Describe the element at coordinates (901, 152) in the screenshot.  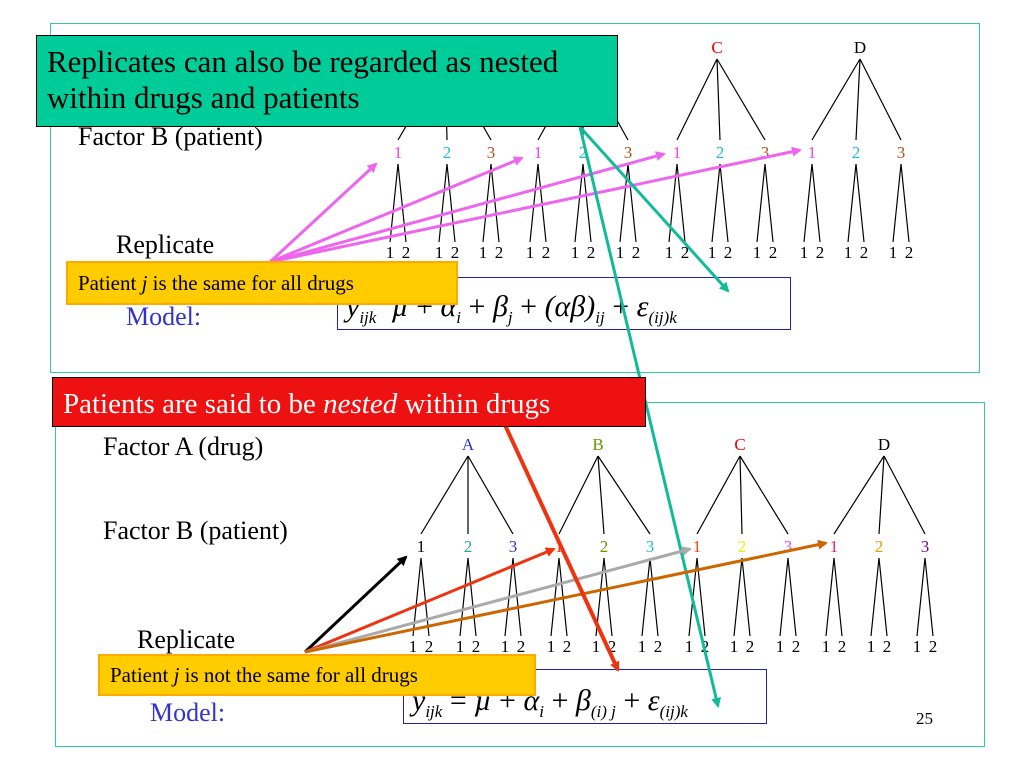
I see `patient-label-top-11: 3` at that location.